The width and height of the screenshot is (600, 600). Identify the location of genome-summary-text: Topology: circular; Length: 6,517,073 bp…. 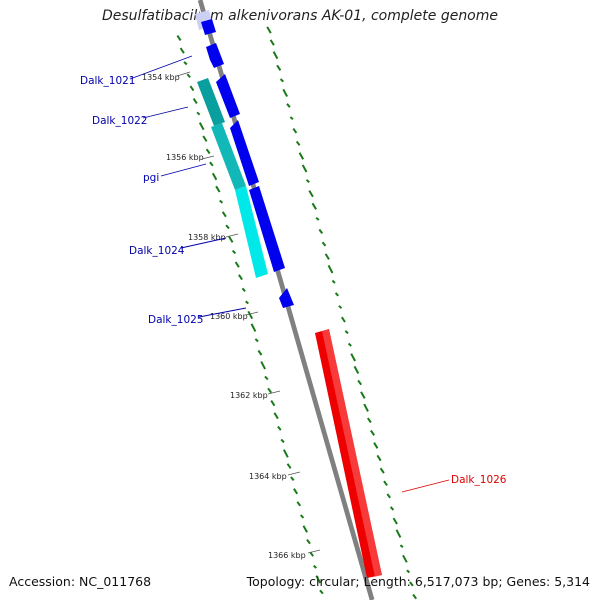
(418, 581).